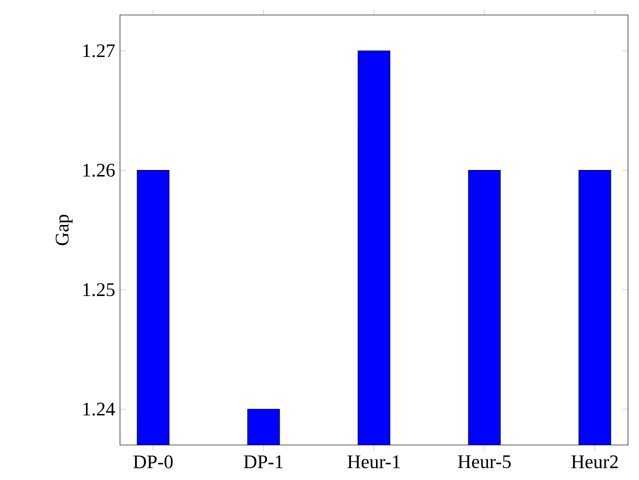 This screenshot has height=480, width=639. Describe the element at coordinates (99, 289) in the screenshot. I see `y-tick-label: 1.25` at that location.